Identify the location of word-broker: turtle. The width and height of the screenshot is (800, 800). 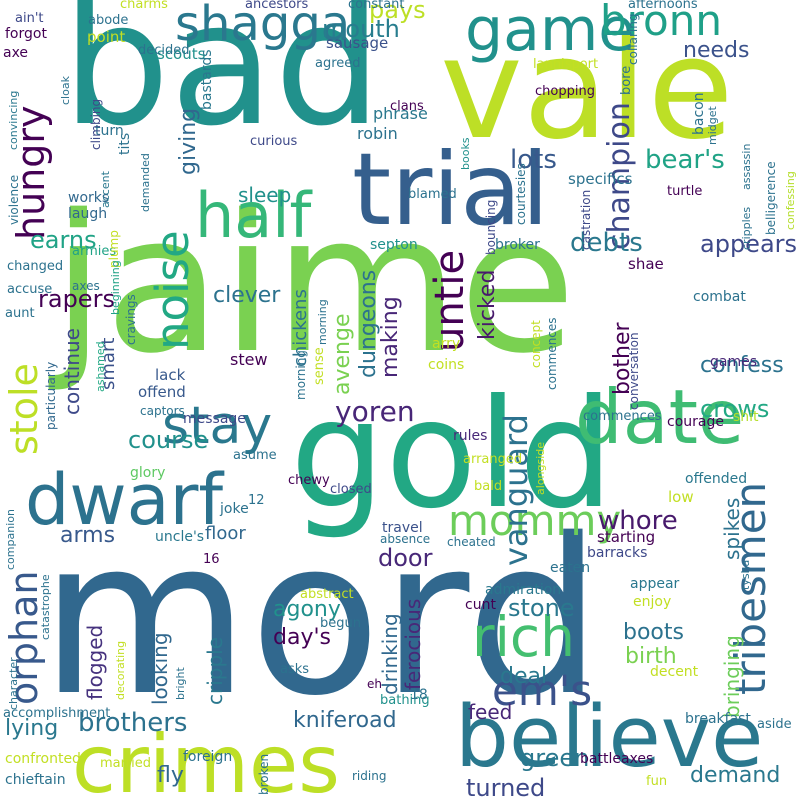
(685, 191).